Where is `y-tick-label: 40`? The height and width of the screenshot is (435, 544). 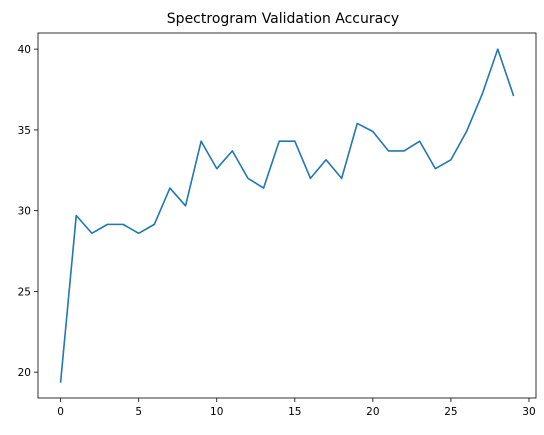
y-tick-label: 40 is located at coordinates (24, 50).